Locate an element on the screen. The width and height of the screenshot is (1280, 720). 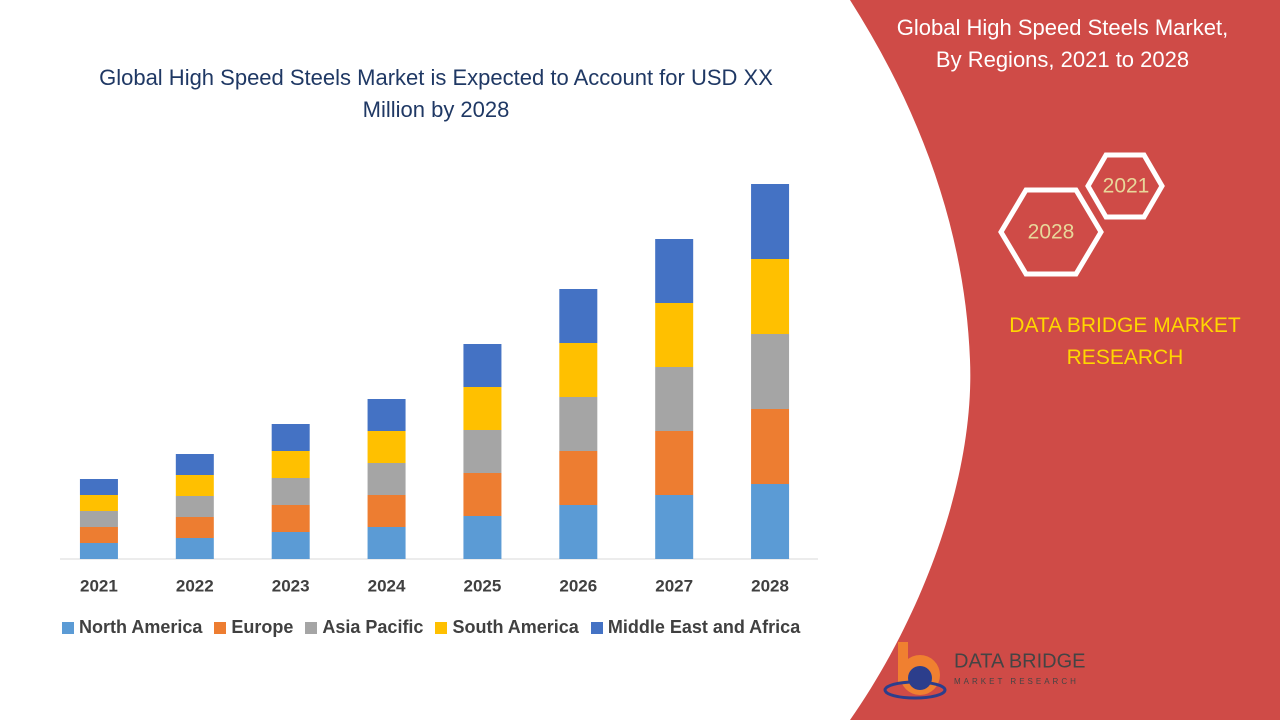
legend-label: Middle East and Africa is located at coordinates (704, 627).